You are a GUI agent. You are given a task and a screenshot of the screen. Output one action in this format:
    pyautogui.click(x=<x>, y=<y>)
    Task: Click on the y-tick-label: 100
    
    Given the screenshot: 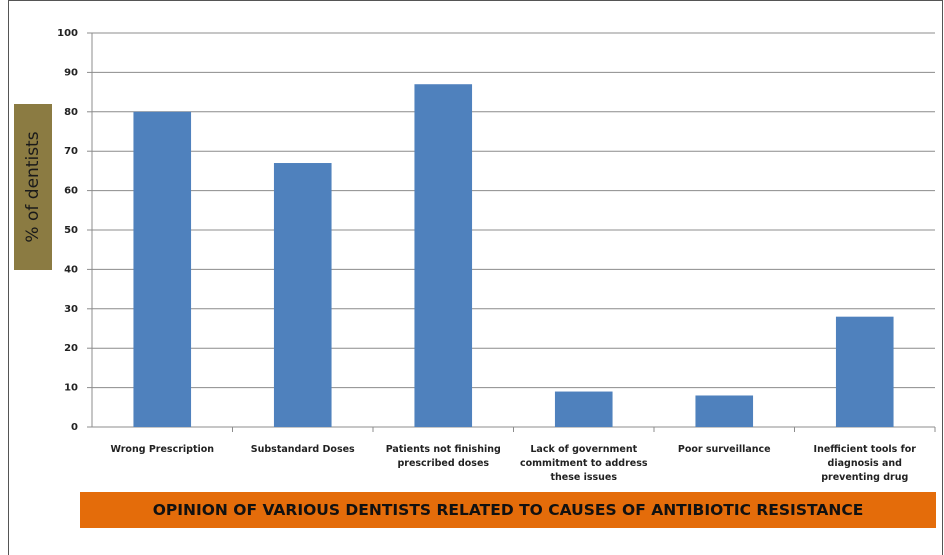 What is the action you would take?
    pyautogui.click(x=67, y=33)
    